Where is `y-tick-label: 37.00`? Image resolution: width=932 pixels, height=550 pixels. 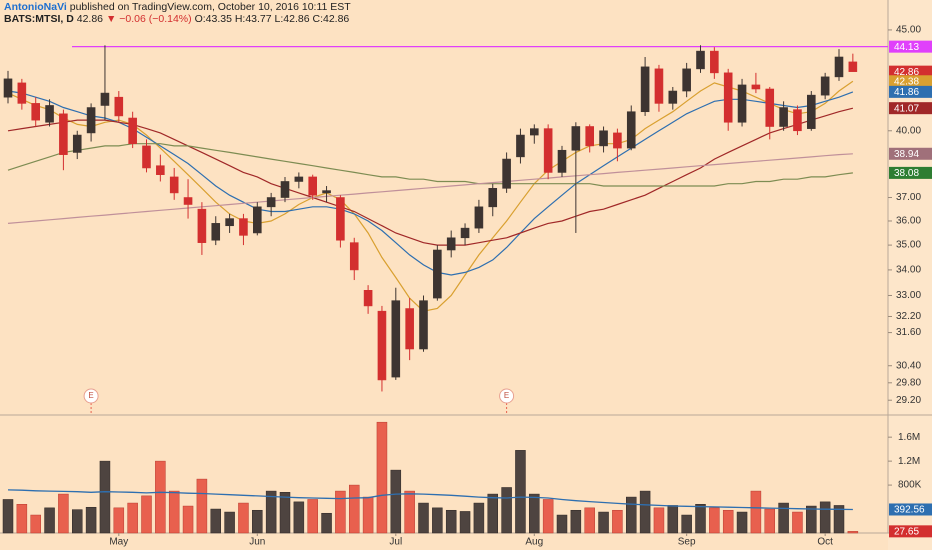
y-tick-label: 37.00 is located at coordinates (908, 197).